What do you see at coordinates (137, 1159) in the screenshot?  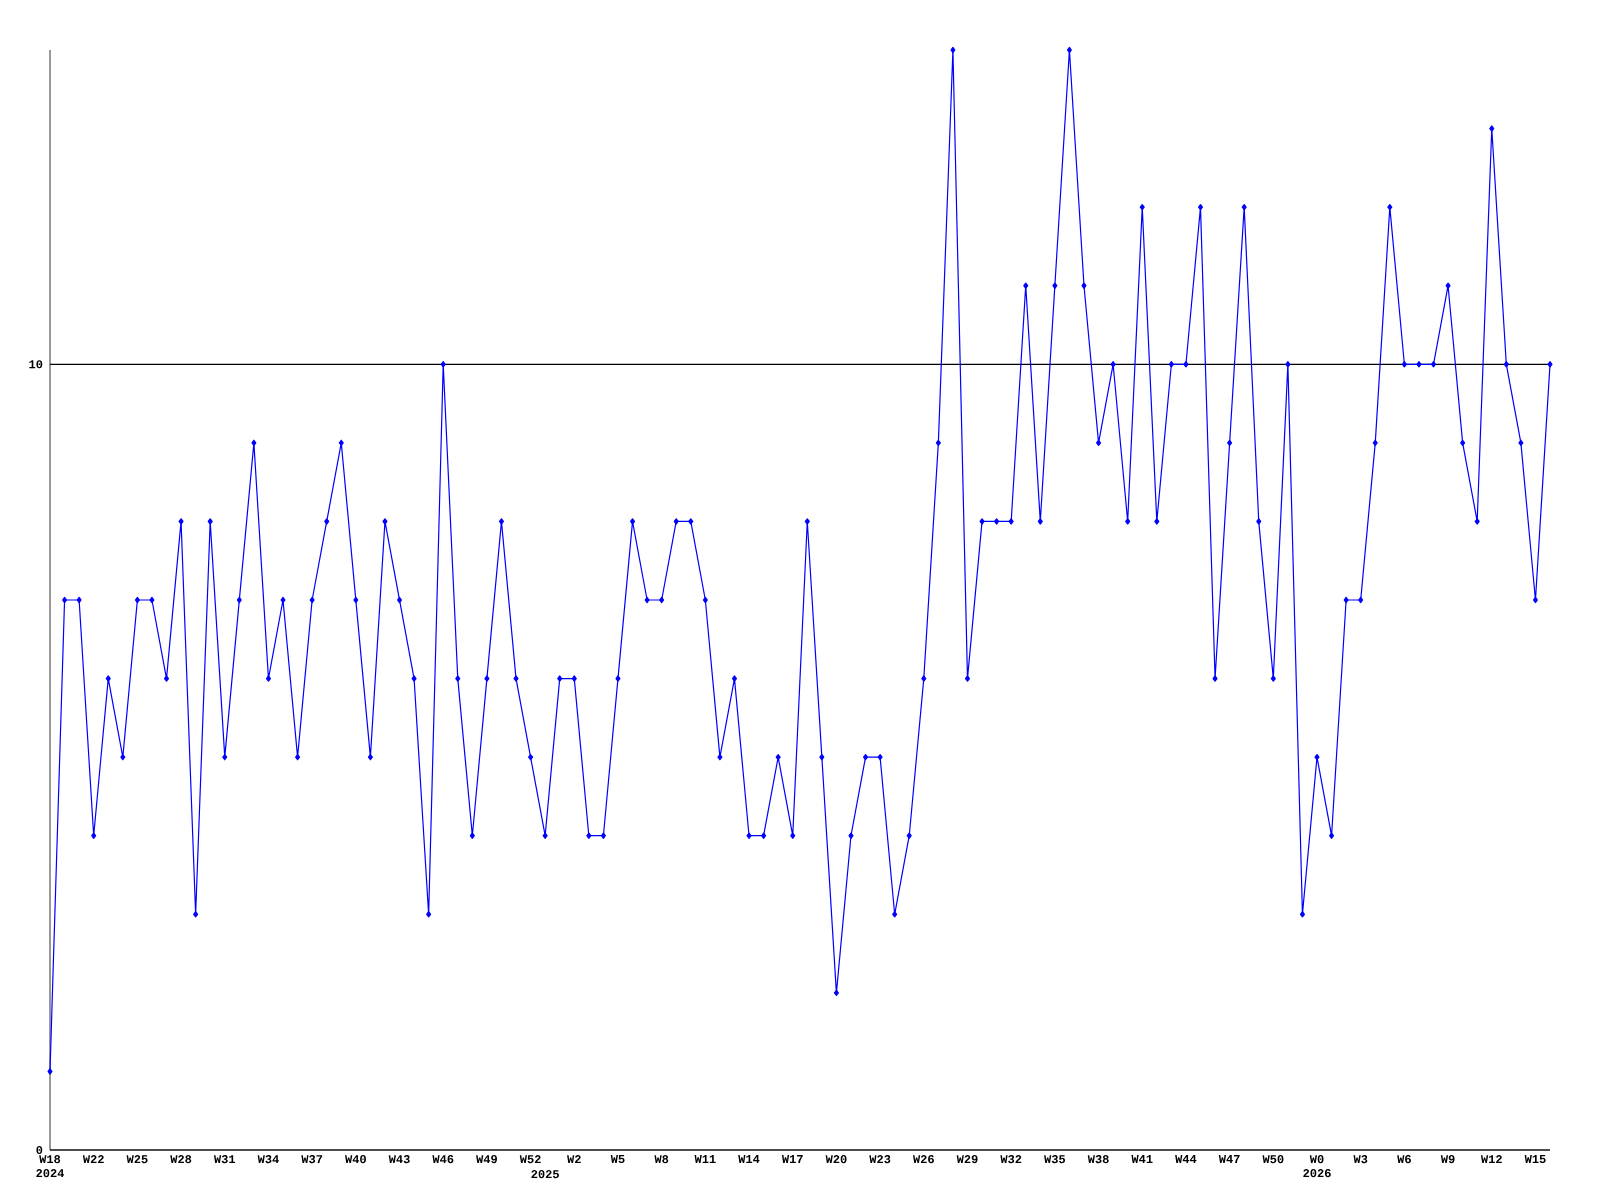 I see `x-tick-label: W25` at bounding box center [137, 1159].